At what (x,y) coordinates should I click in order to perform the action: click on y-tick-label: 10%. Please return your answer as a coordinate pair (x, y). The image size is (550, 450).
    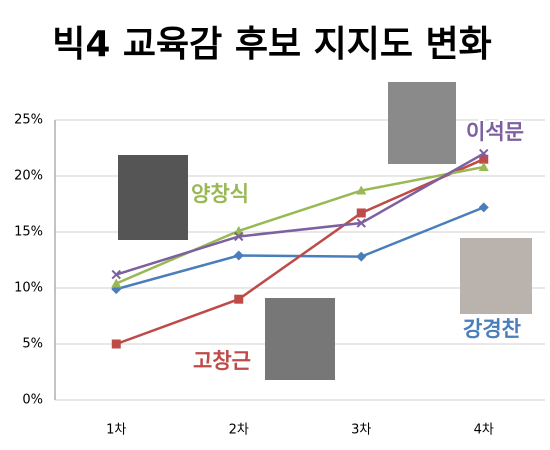
    Looking at the image, I should click on (28, 288).